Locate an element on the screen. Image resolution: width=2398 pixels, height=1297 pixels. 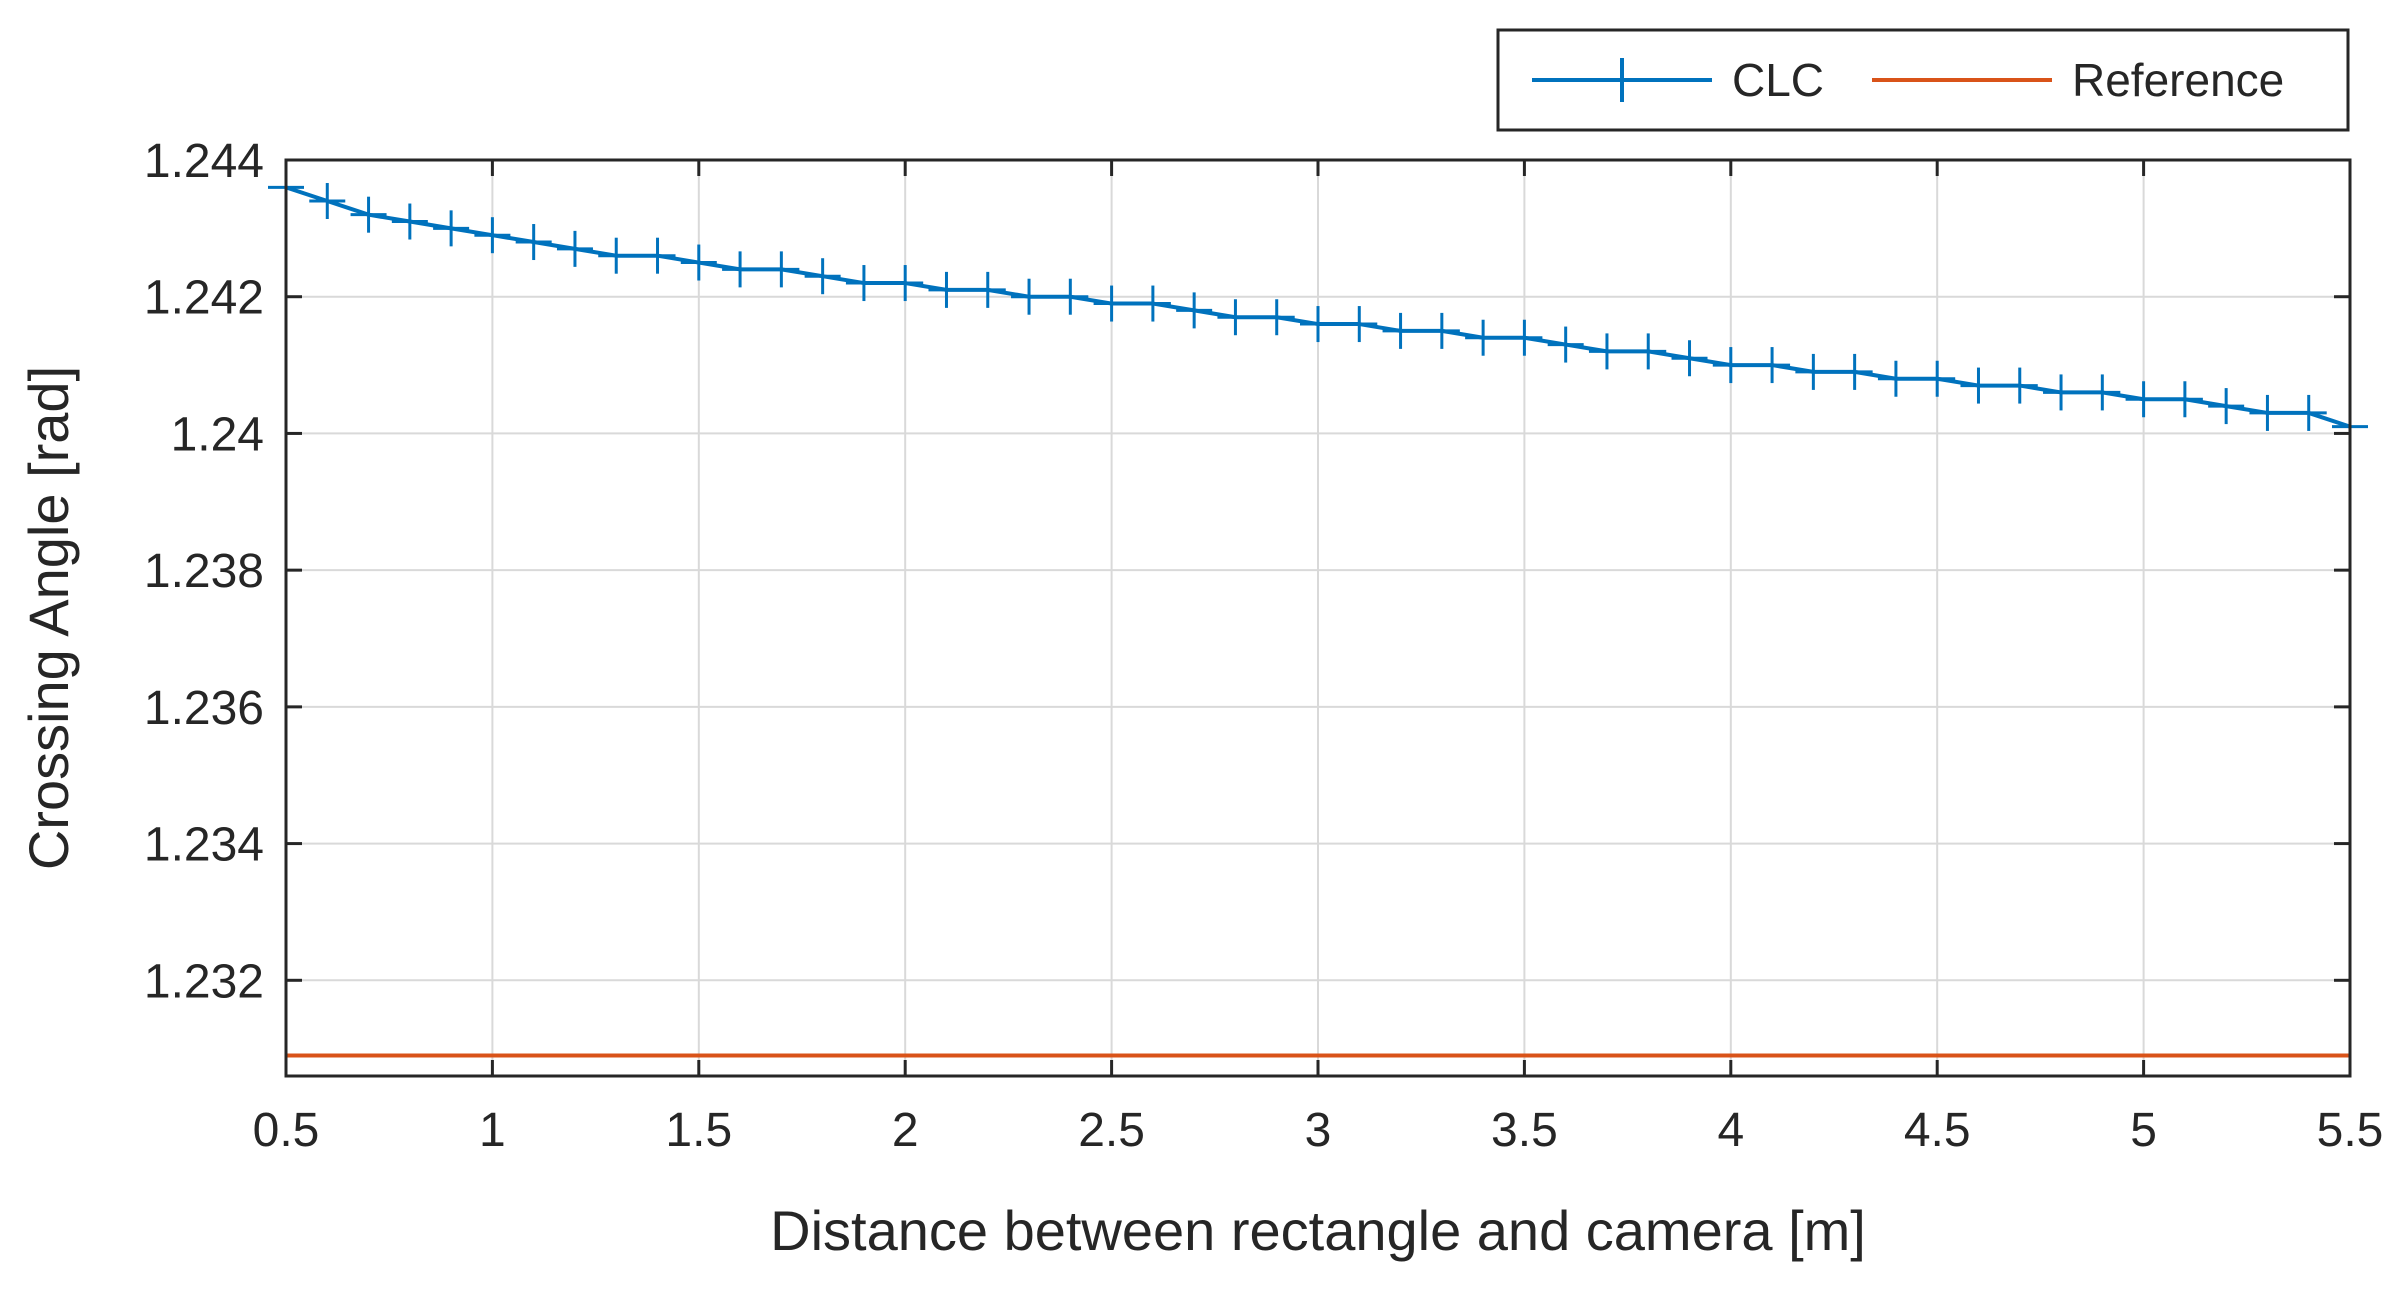
legend-label-reference: Reference is located at coordinates (2178, 80).